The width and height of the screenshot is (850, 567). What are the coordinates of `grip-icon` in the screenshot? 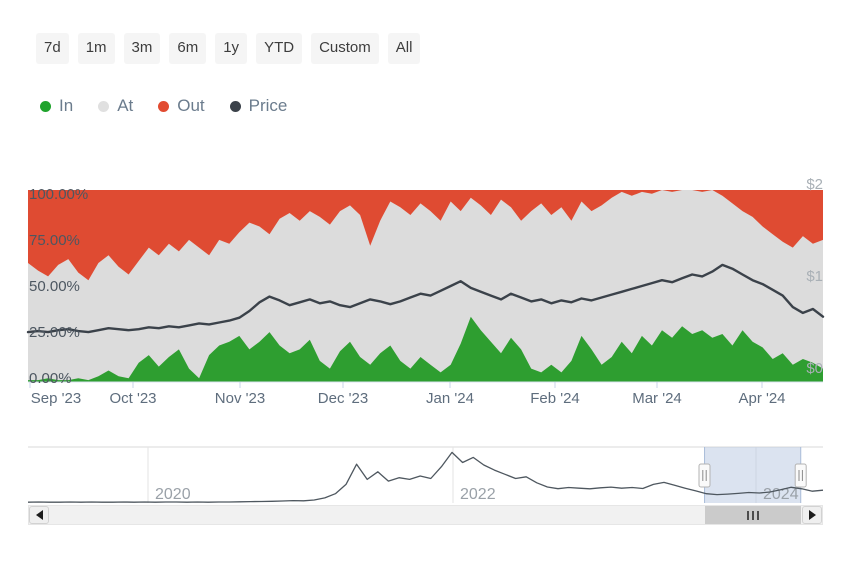 It's located at (753, 515).